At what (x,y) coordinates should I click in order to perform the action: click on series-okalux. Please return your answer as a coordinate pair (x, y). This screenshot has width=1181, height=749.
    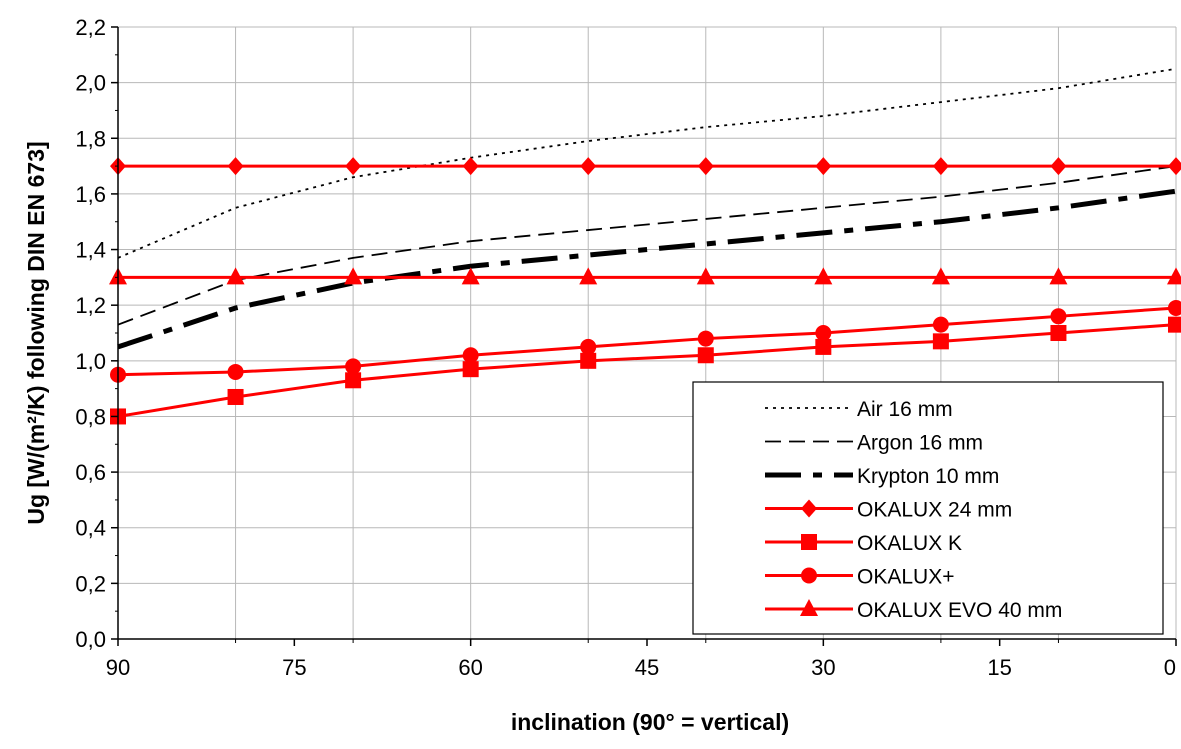
    Looking at the image, I should click on (645, 341).